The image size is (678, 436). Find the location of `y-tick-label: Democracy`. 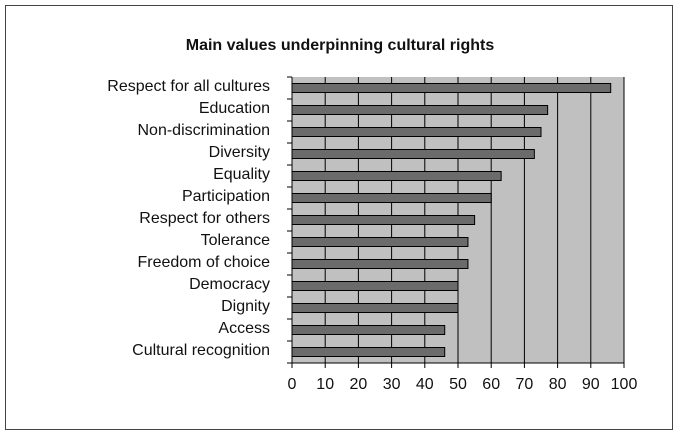

y-tick-label: Democracy is located at coordinates (229, 284).